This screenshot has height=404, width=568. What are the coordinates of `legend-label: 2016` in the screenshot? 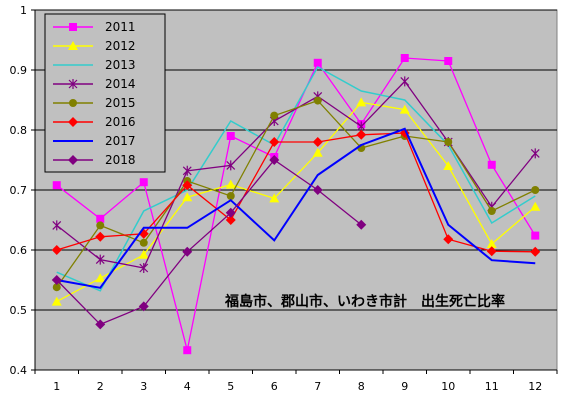 It's located at (120, 122).